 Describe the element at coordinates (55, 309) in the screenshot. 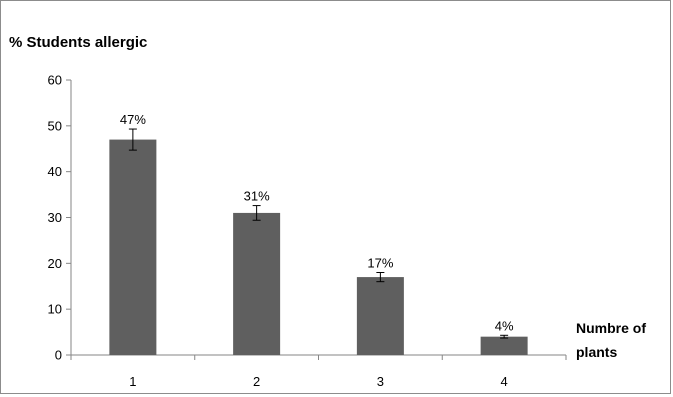

I see `y-tick-label: 10` at that location.